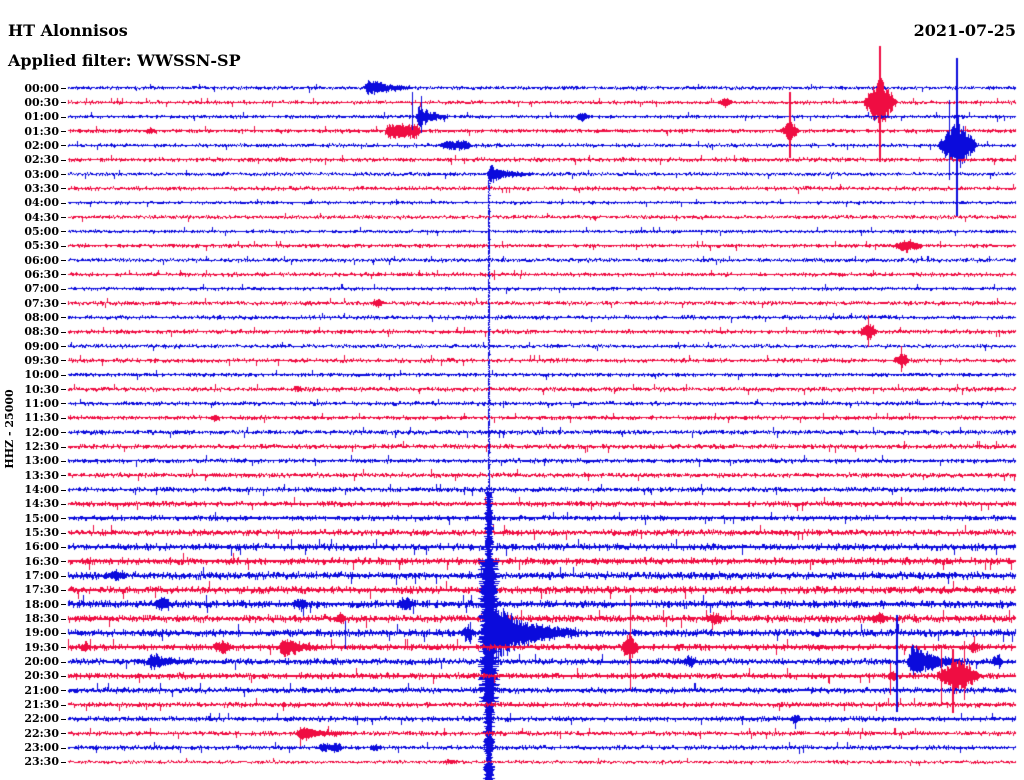 The image size is (1024, 780). I want to click on time-label: 22:30, so click(41, 733).